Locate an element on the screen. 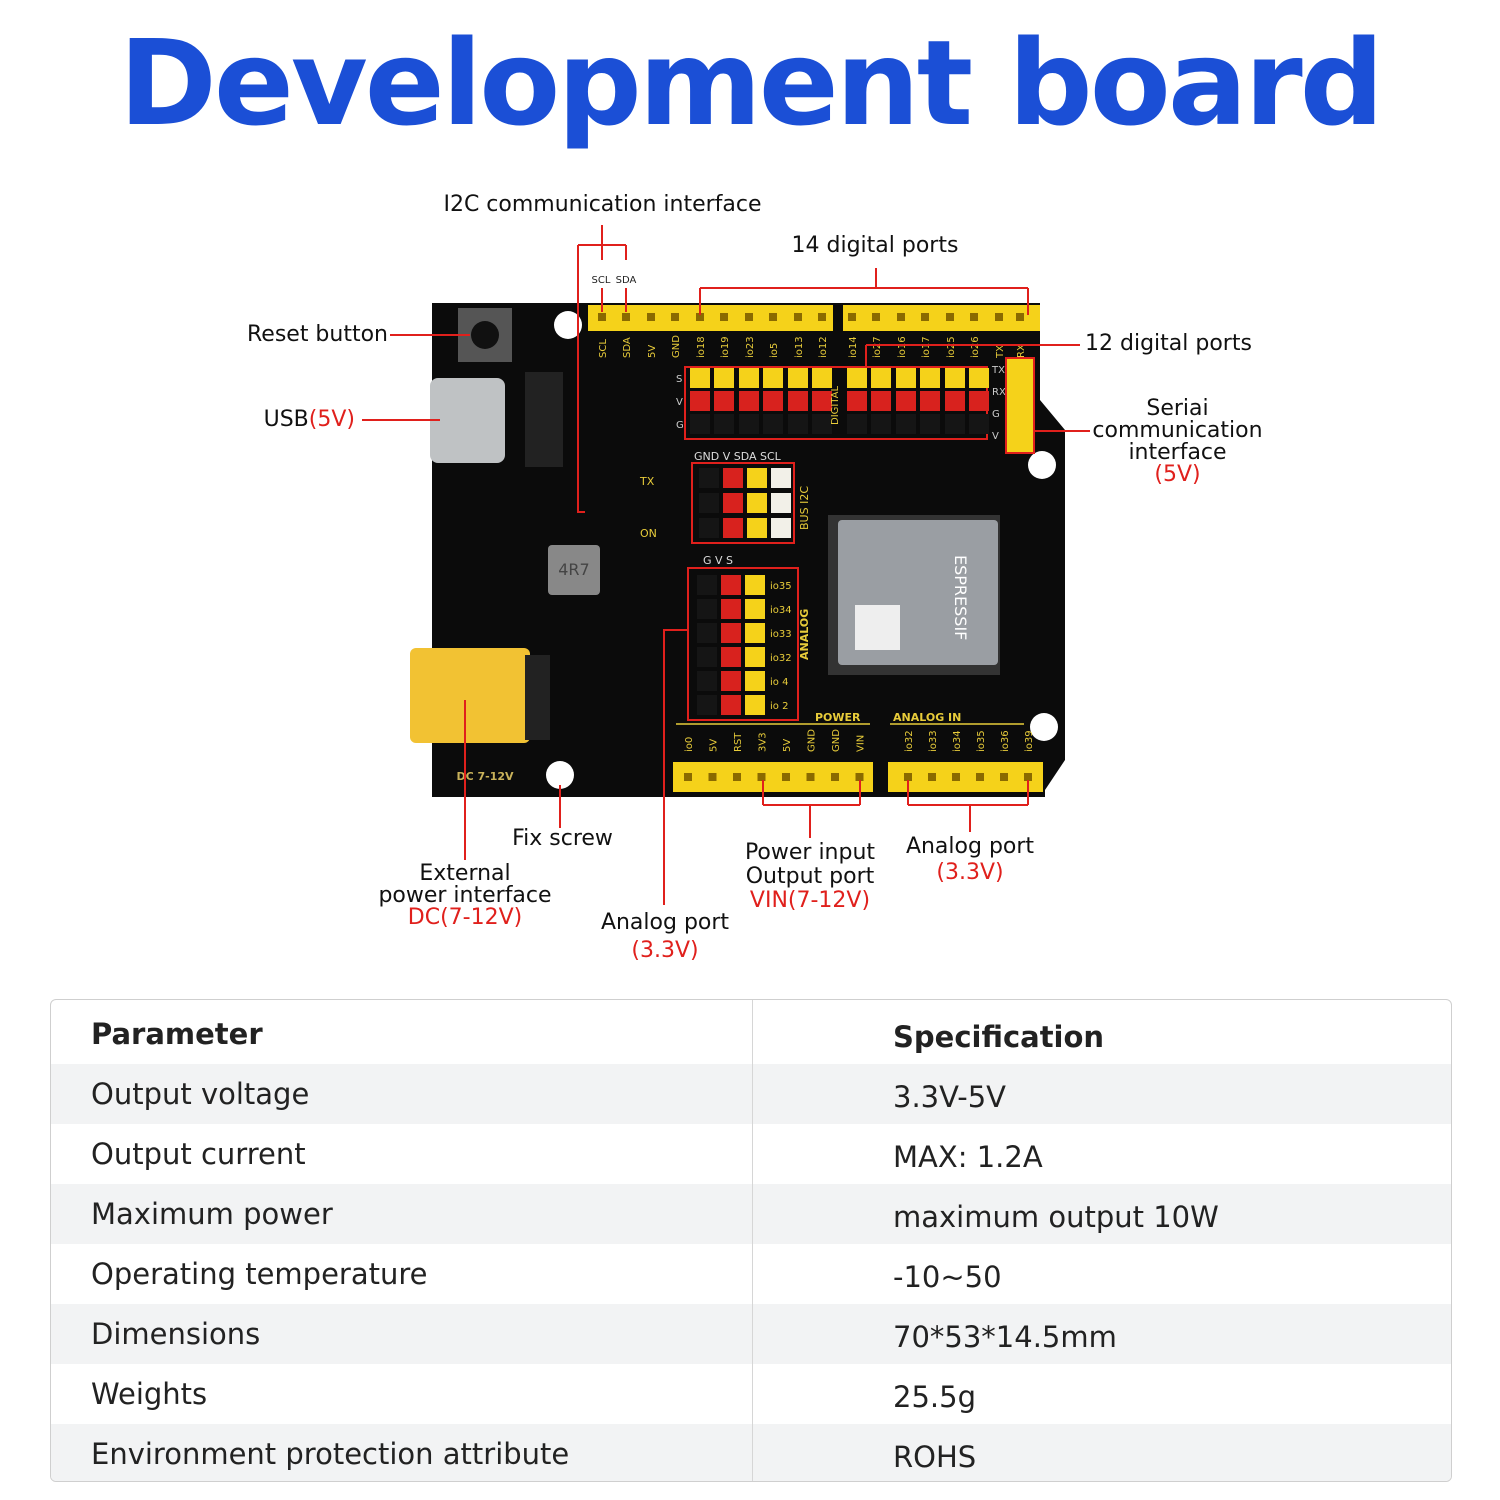  table-row: Weights 25.5g is located at coordinates (751, 1394).